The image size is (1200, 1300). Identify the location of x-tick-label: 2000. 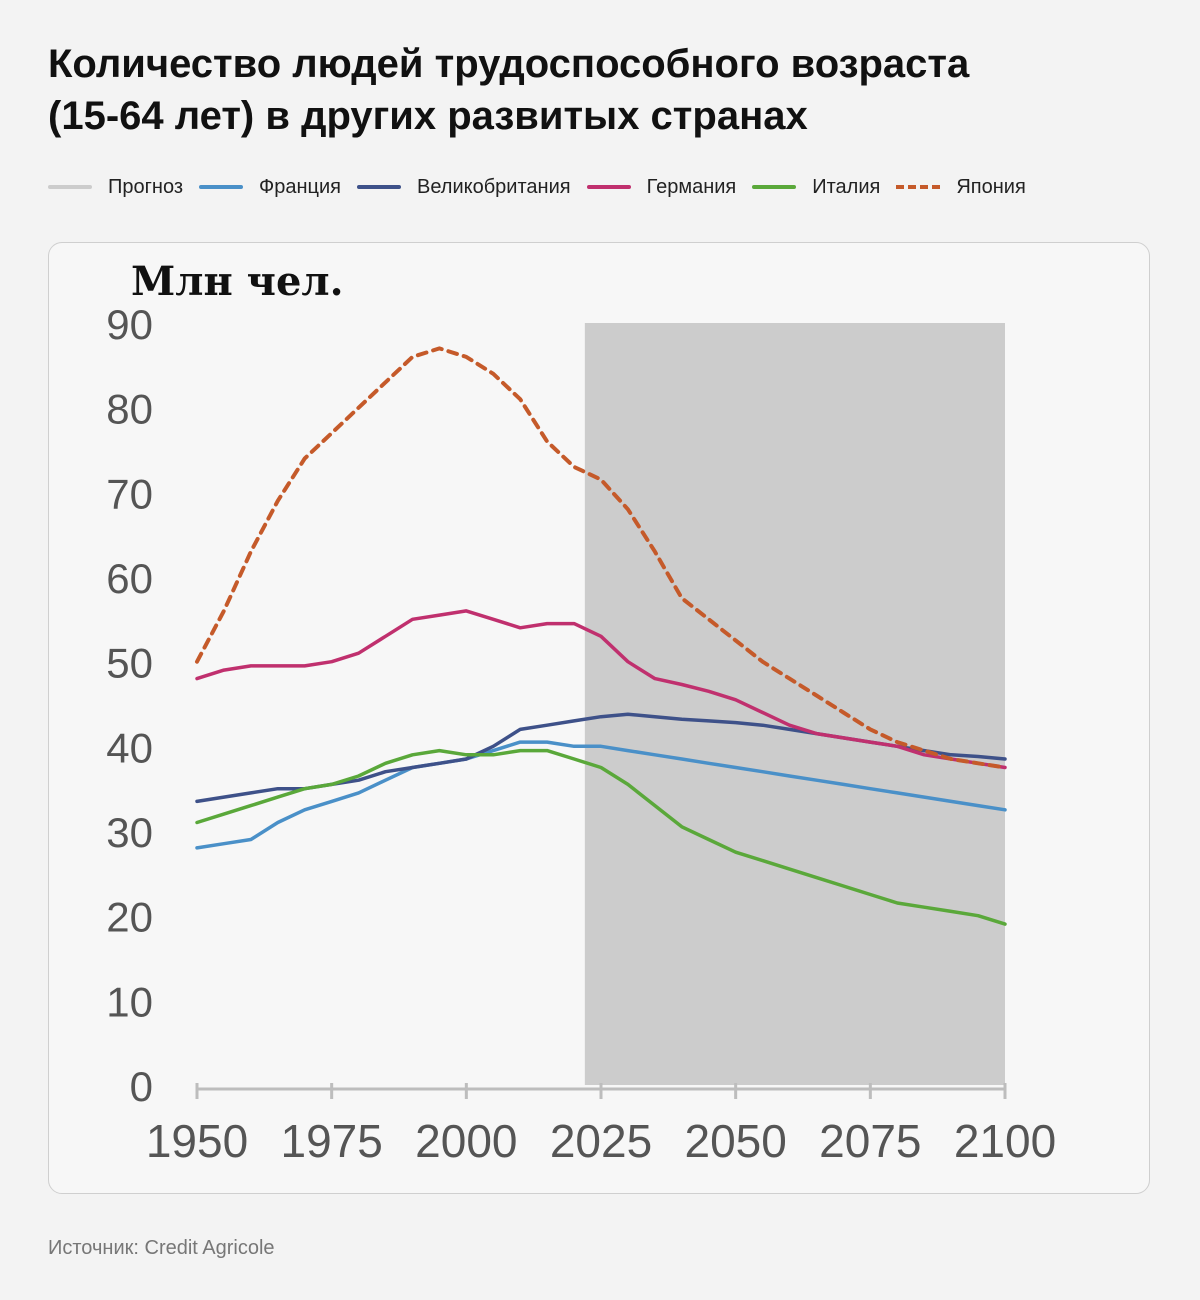
(466, 1141).